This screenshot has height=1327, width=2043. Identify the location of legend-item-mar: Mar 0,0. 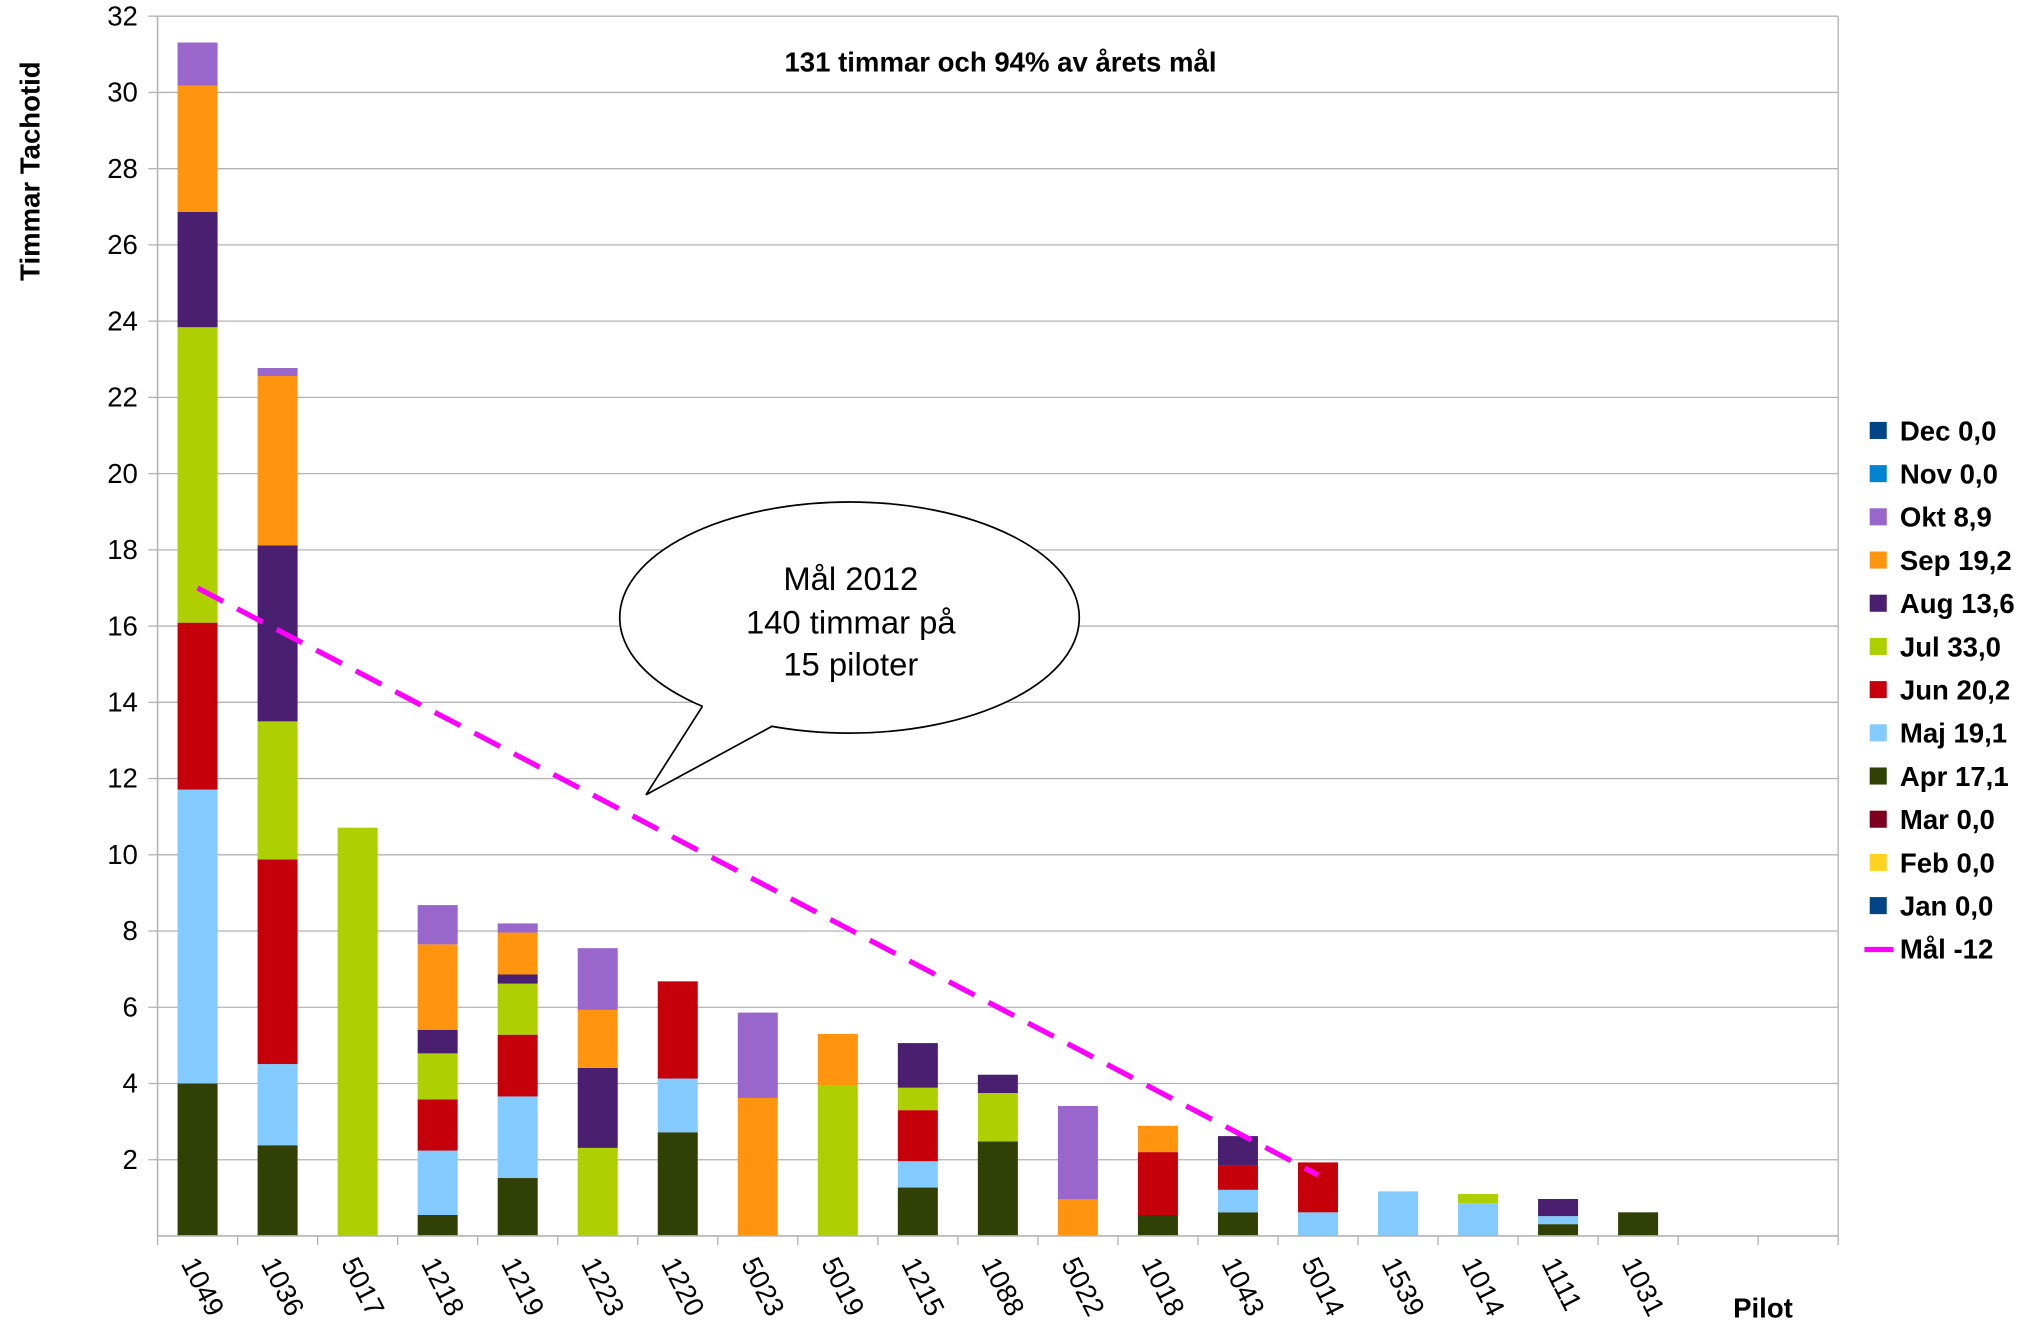
(1932, 819).